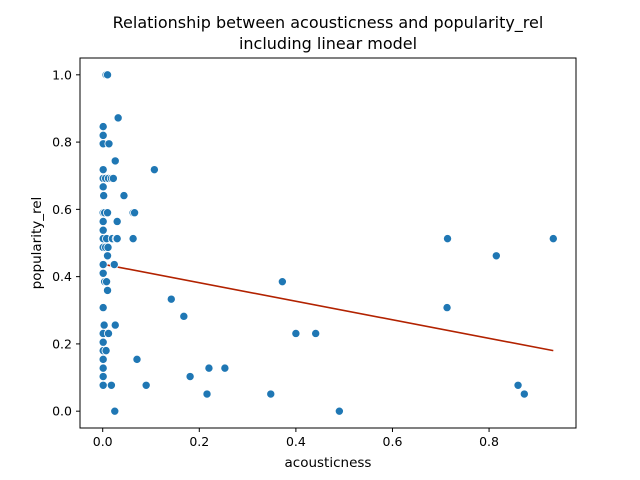 The height and width of the screenshot is (480, 640). I want to click on x-axis-label: acousticness, so click(328, 463).